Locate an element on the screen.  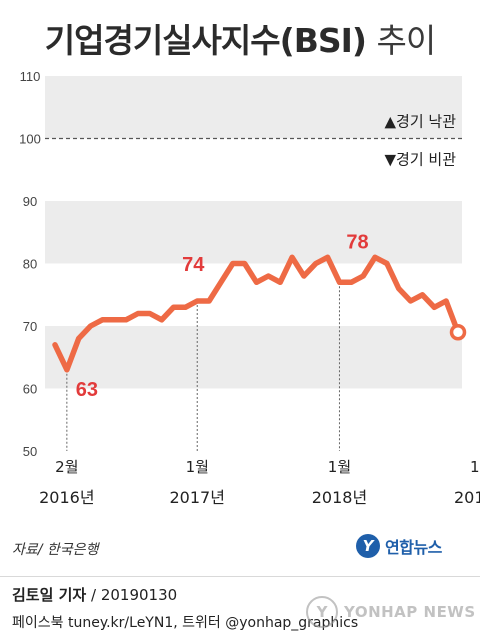
yonhap-logo: Y 연합뉴스 is located at coordinates (399, 546).